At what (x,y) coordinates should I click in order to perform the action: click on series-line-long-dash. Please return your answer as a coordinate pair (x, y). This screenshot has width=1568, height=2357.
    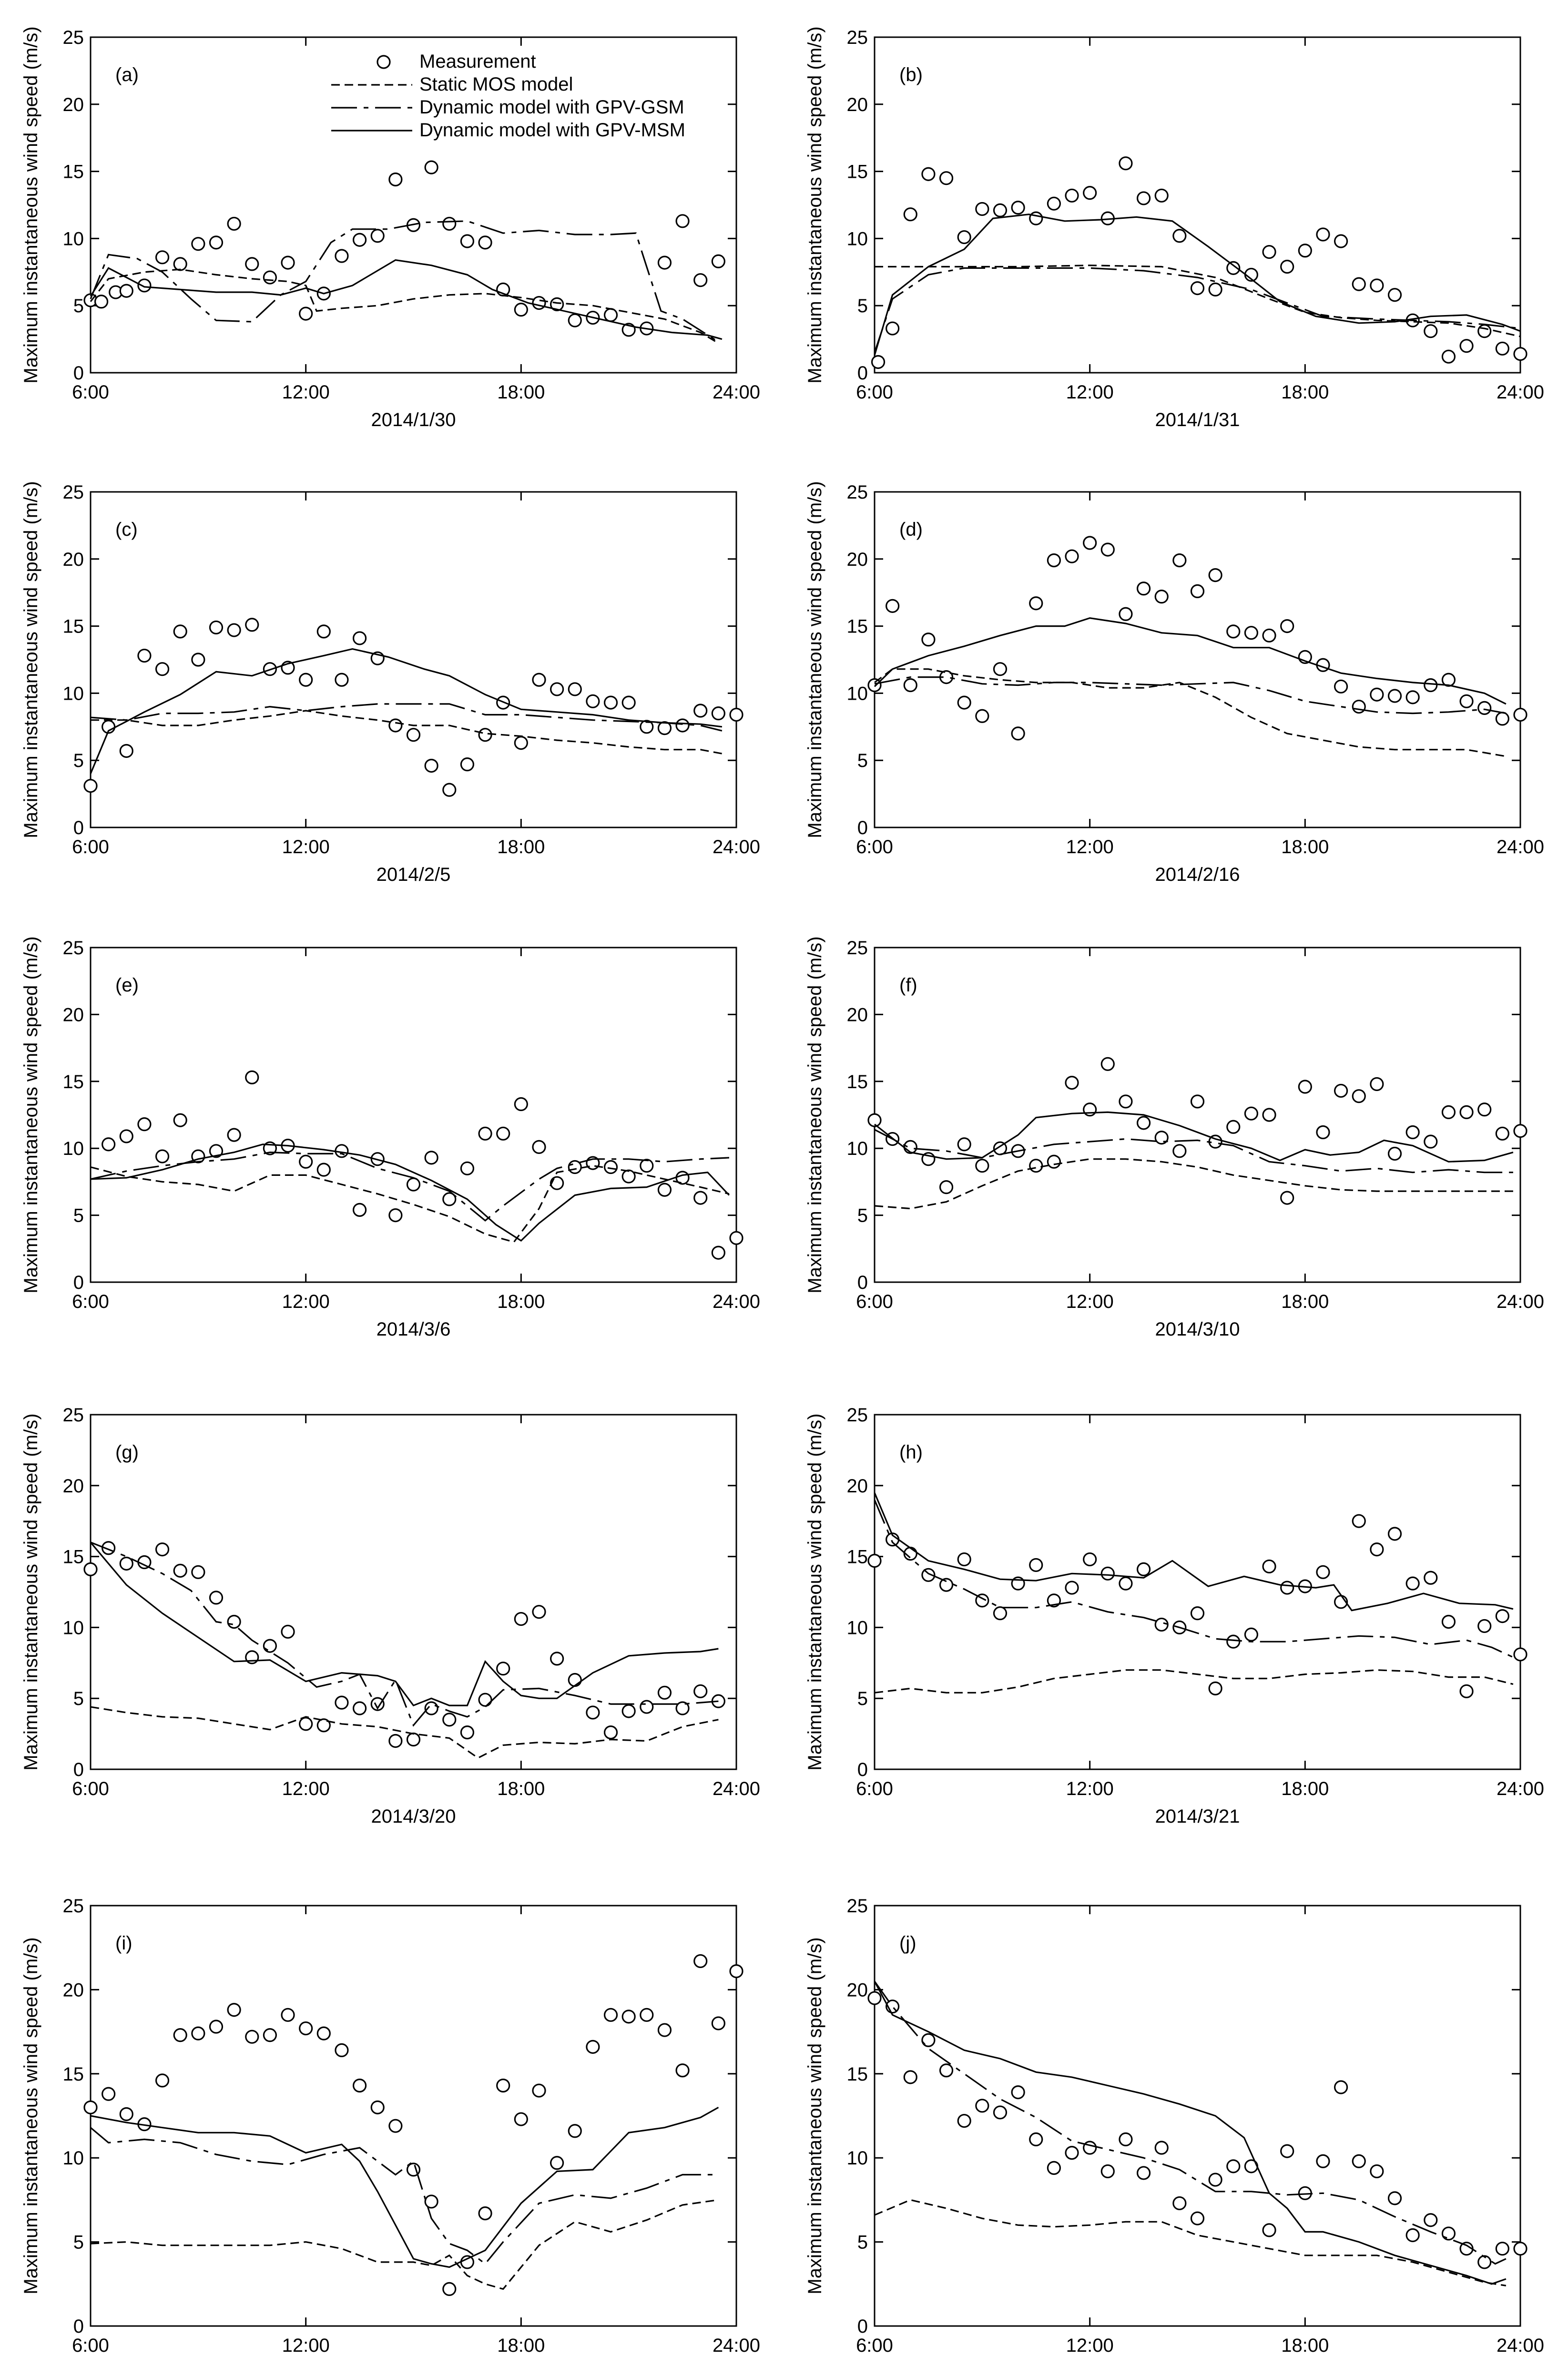
    Looking at the image, I should click on (404, 1634).